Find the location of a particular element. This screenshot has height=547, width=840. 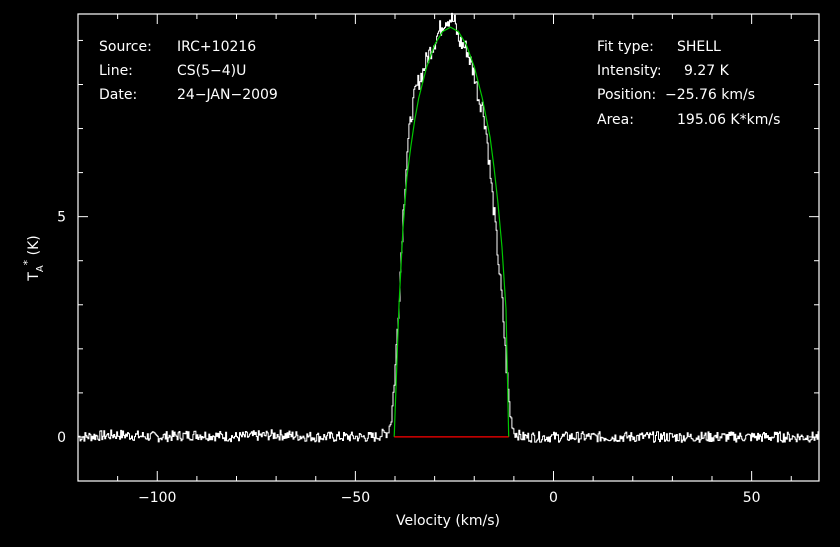

y-tick-label: 0 is located at coordinates (61, 438).